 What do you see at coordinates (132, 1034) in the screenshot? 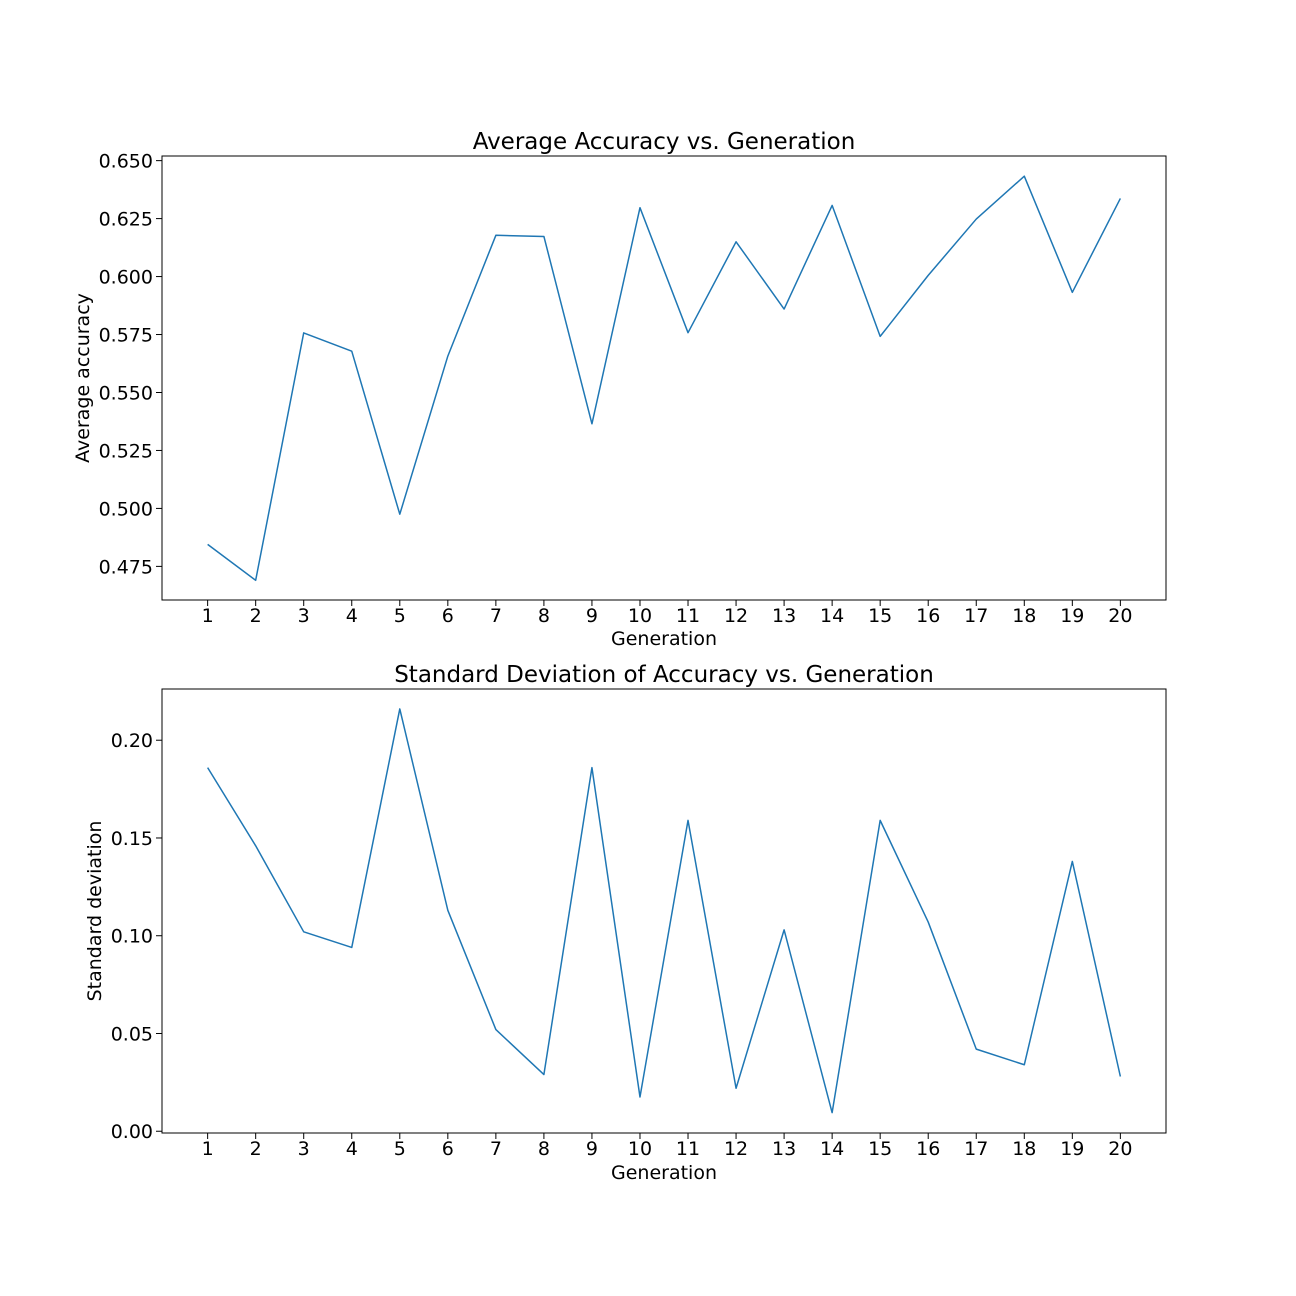
I see `stddev-y-tick-label: 0.05` at bounding box center [132, 1034].